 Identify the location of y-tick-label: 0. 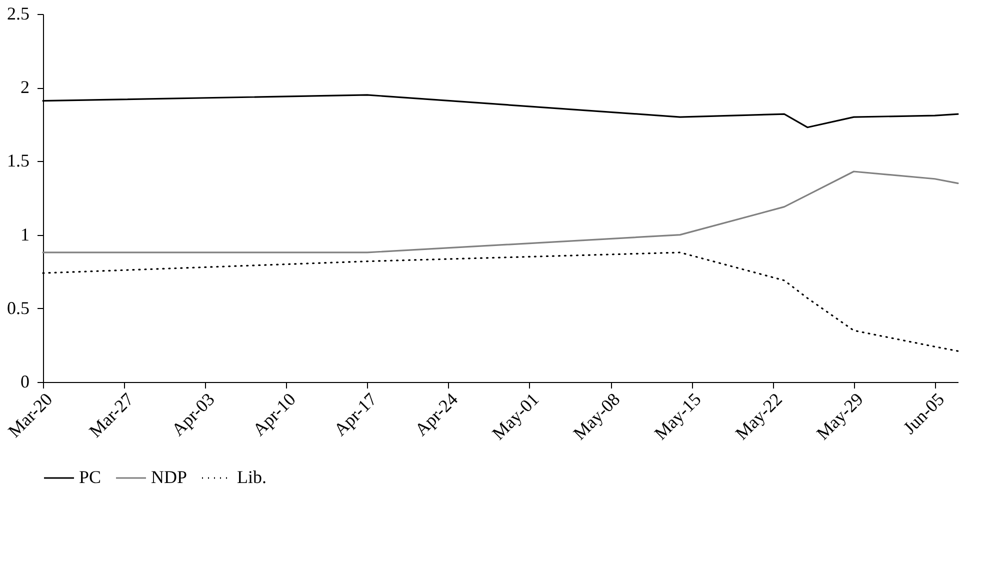
(25, 382).